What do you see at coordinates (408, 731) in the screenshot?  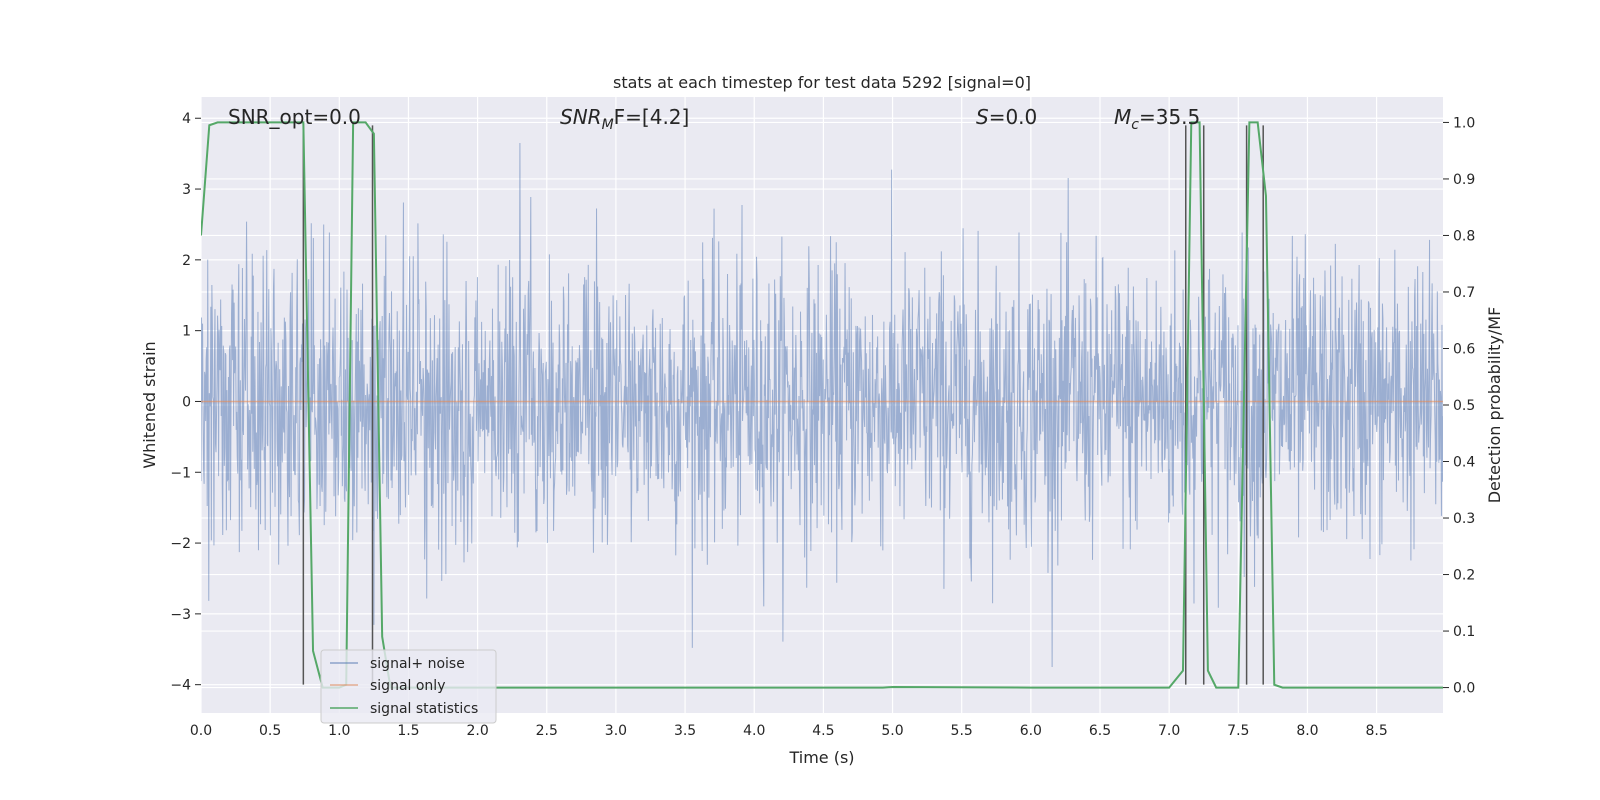 I see `x-tick-label: 1.5` at bounding box center [408, 731].